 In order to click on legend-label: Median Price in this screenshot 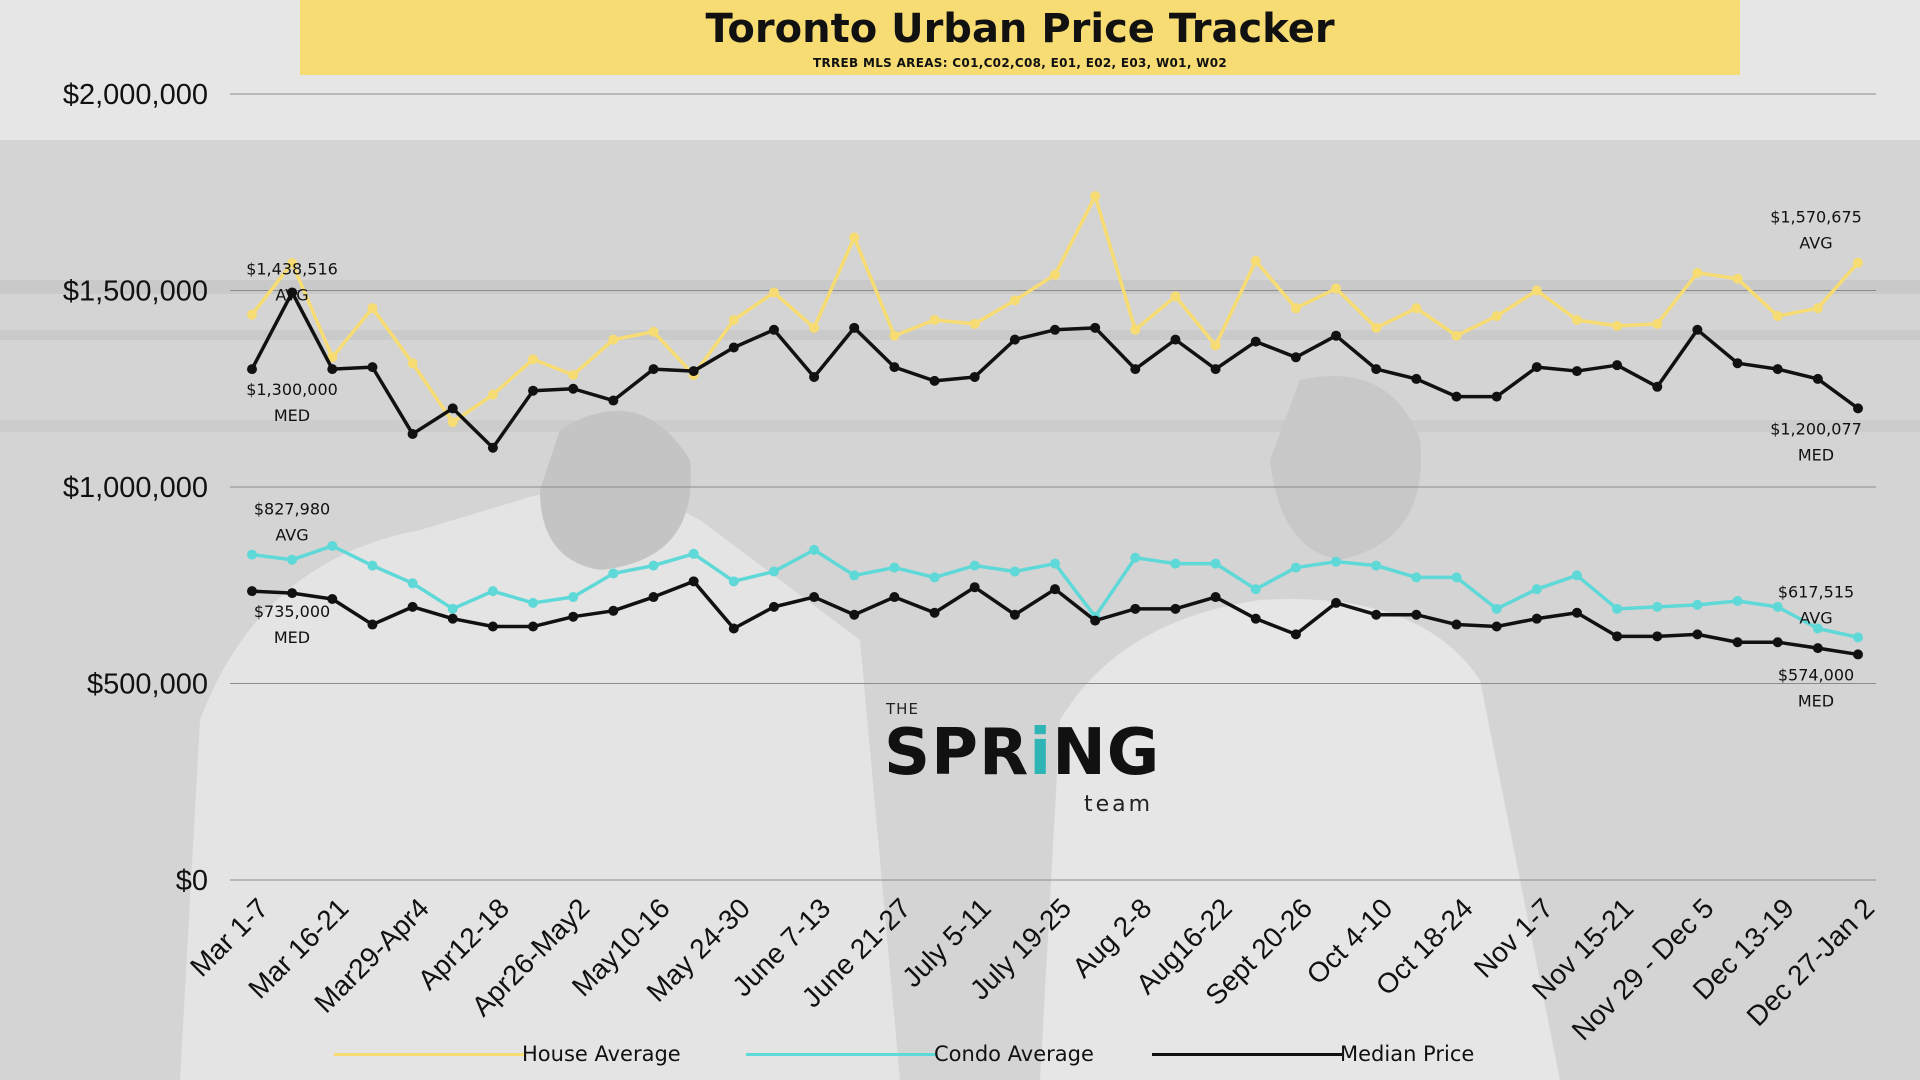, I will do `click(1407, 1054)`.